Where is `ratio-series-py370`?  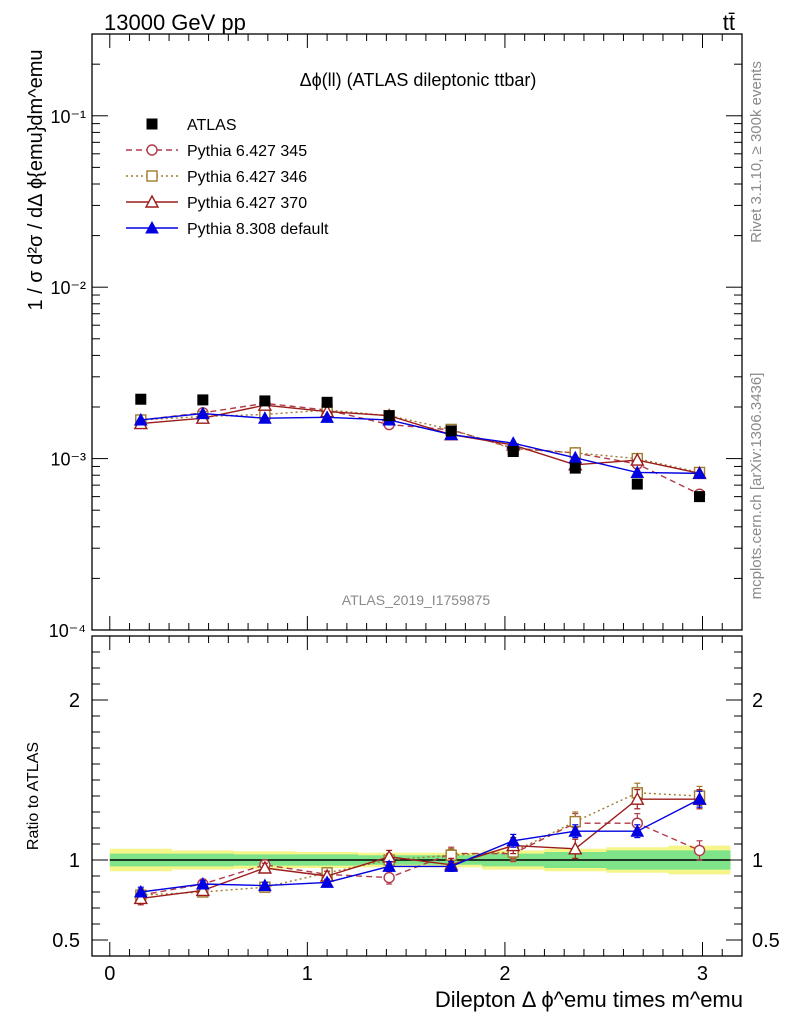 ratio-series-py370 is located at coordinates (420, 847).